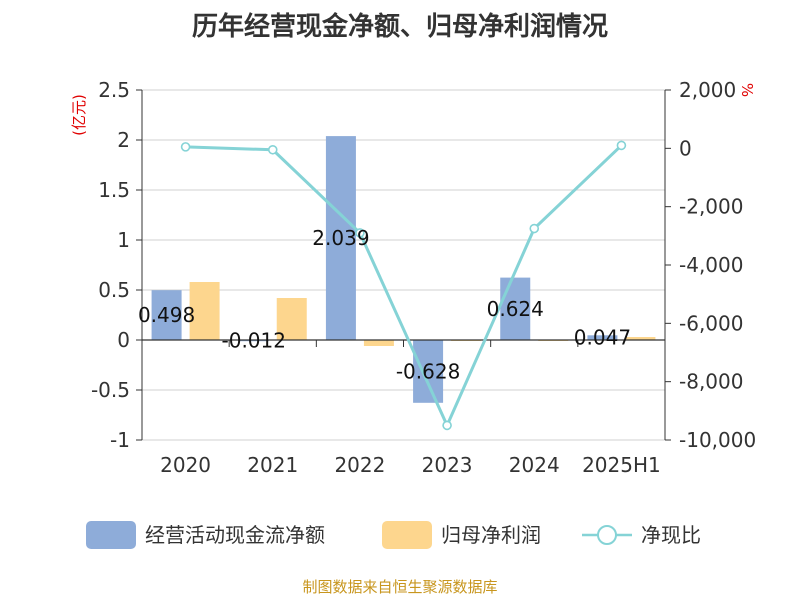 The height and width of the screenshot is (600, 800). I want to click on left-tick-label: 0, so click(123, 340).